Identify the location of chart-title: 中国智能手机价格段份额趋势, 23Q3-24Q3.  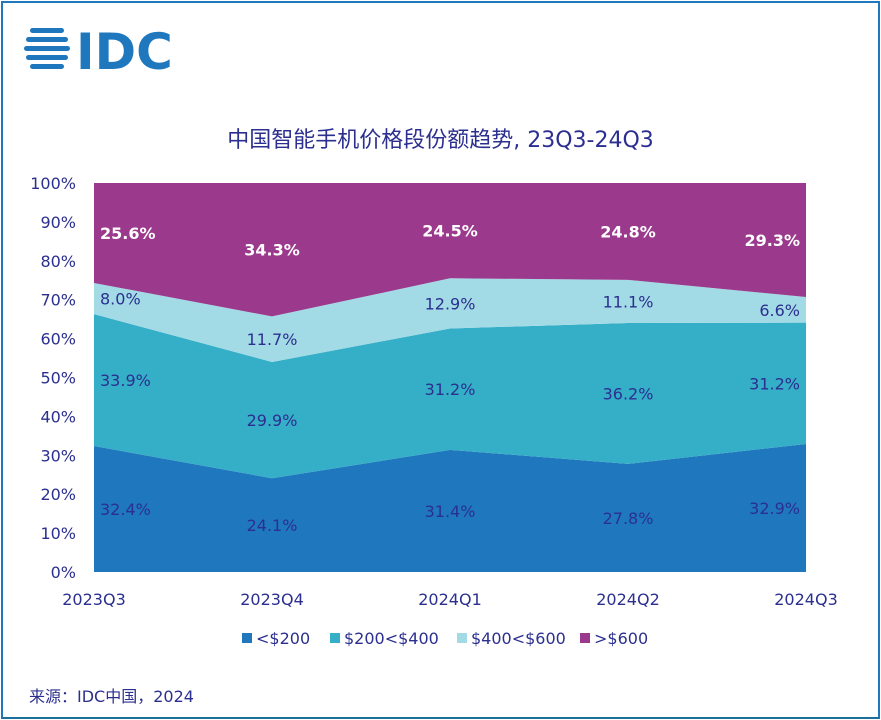
(440, 140).